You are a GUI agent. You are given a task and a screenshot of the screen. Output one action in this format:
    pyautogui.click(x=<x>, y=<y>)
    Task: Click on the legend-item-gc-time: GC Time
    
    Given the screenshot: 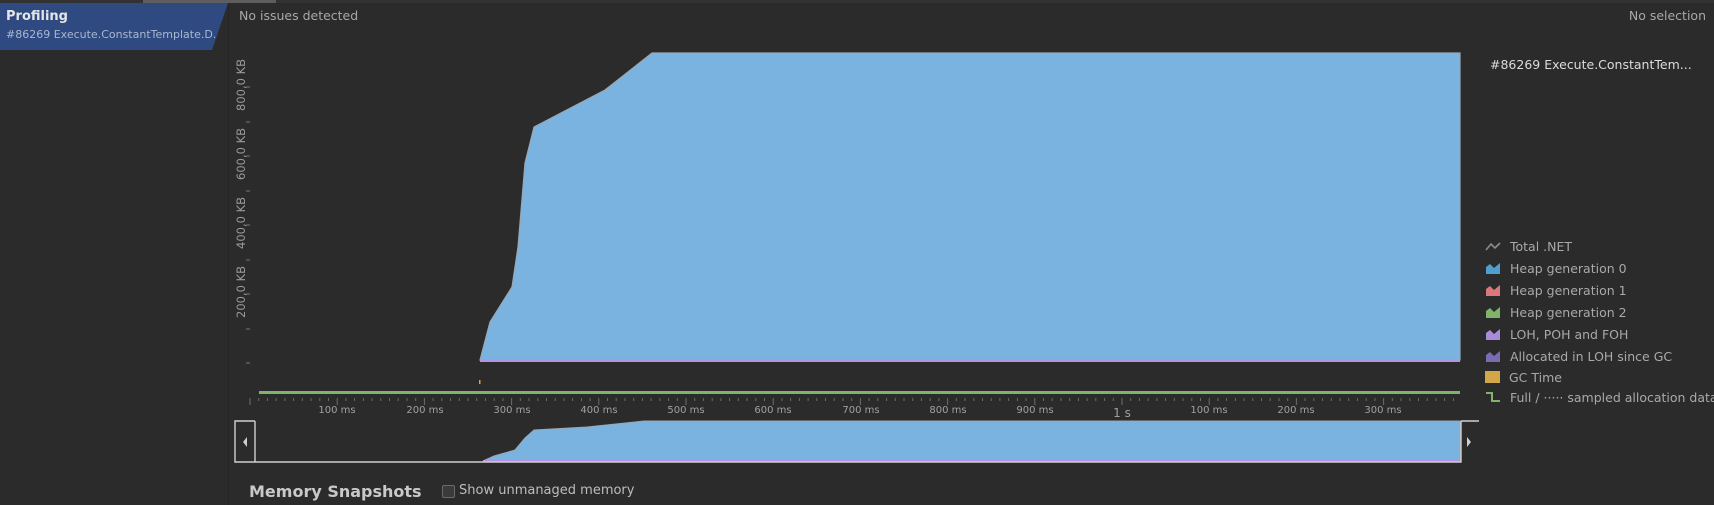 What is the action you would take?
    pyautogui.click(x=1523, y=377)
    